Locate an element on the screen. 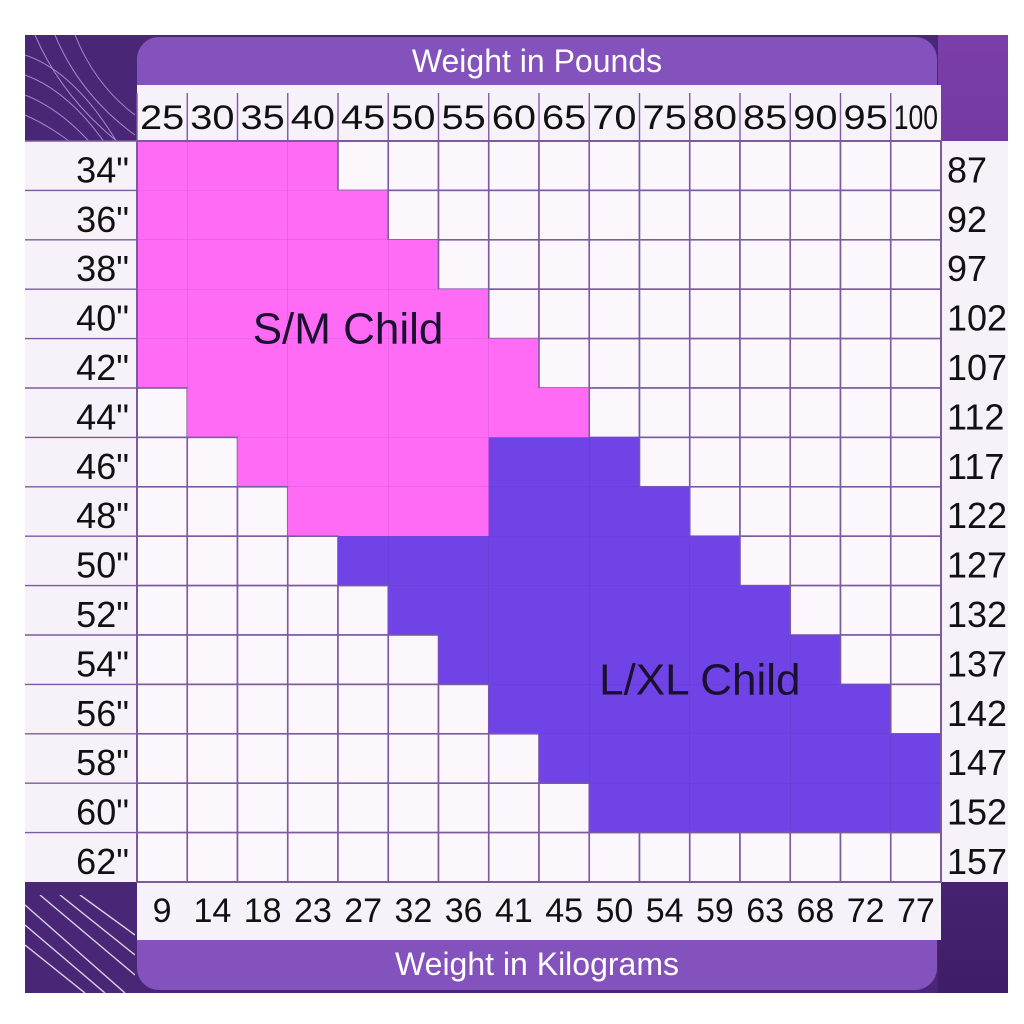 The width and height of the screenshot is (1024, 1024). kilogram-tick-label: 14 is located at coordinates (212, 911).